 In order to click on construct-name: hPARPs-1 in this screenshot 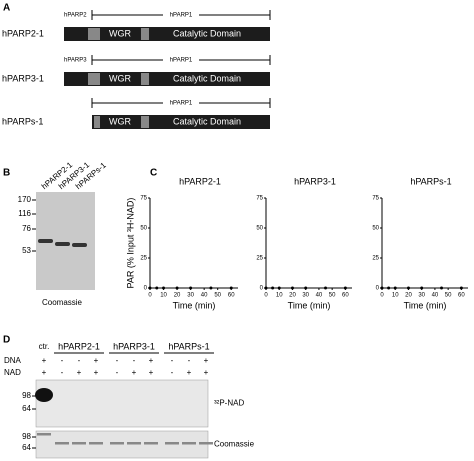, I will do `click(22, 121)`.